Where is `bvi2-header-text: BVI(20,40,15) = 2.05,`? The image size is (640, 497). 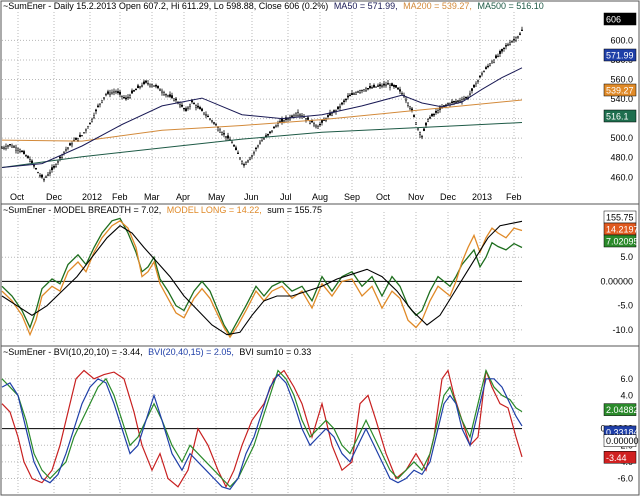
bvi2-header-text: BVI(20,40,15) = 2.05, is located at coordinates (191, 352).